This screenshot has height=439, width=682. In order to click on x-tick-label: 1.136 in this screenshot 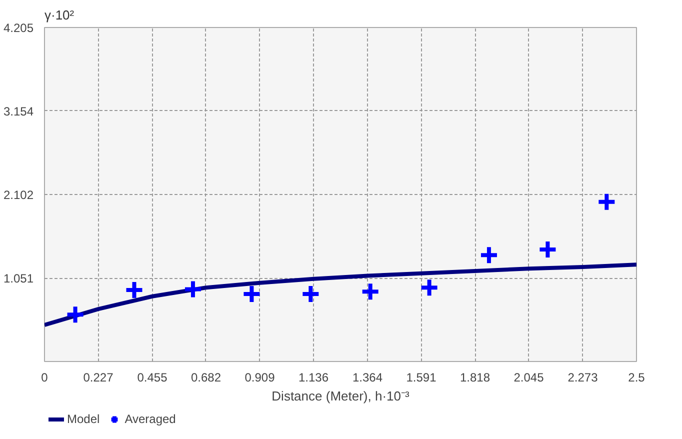, I will do `click(313, 377)`.